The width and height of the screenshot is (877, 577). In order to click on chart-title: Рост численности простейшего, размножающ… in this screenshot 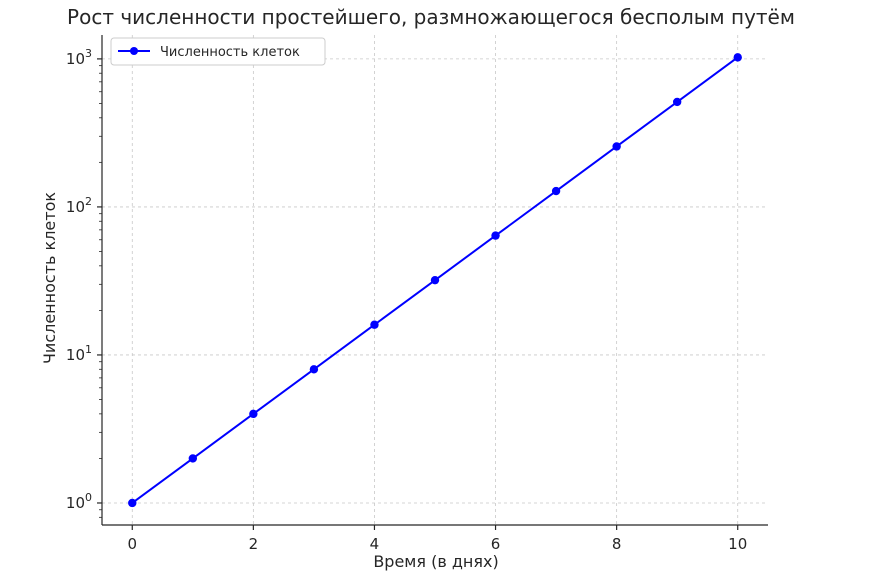, I will do `click(431, 17)`.